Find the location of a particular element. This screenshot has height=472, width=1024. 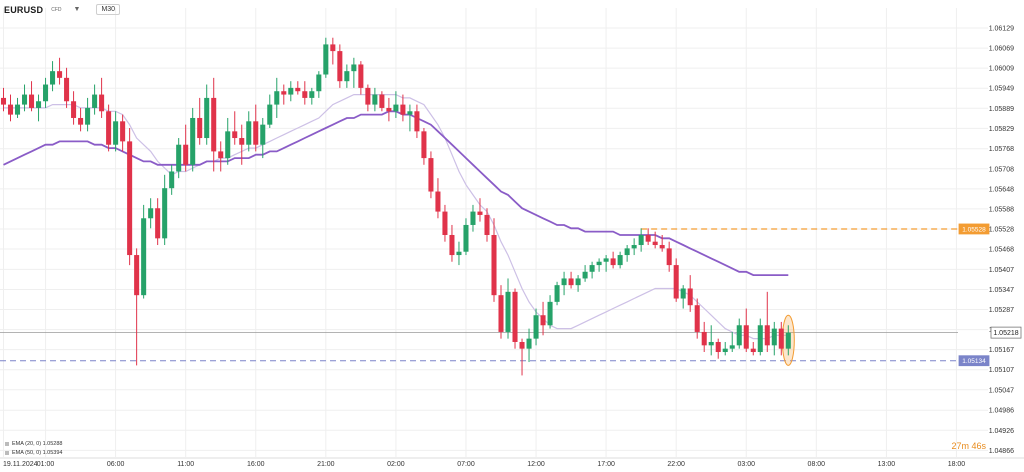

x-tick-label: 01:00 is located at coordinates (46, 464).